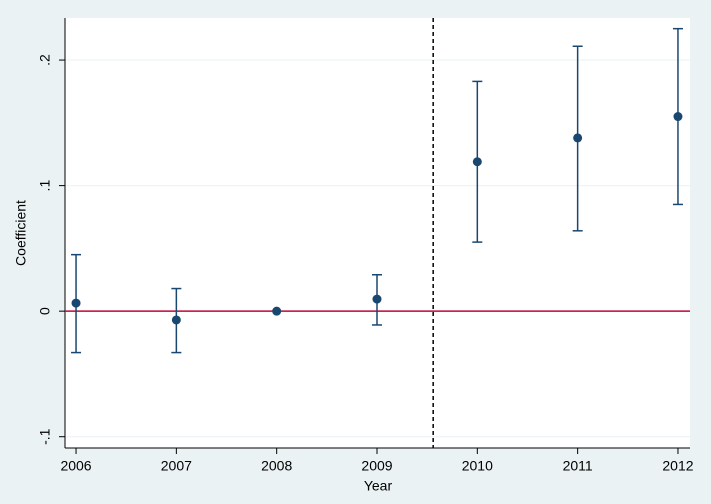 The width and height of the screenshot is (711, 504). I want to click on y-tick-label: .1, so click(45, 186).